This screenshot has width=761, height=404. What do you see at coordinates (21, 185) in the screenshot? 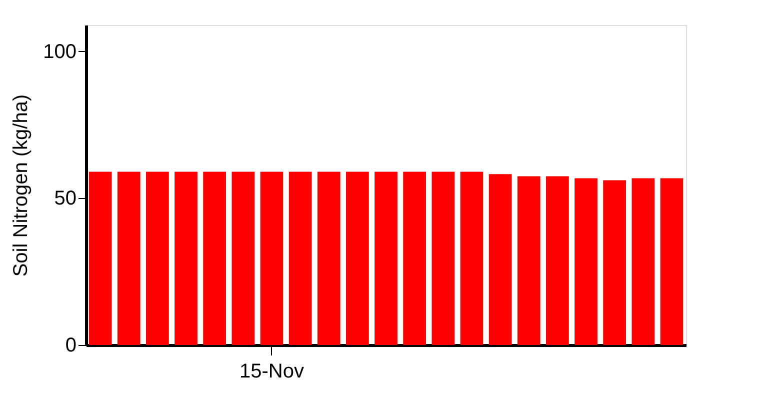
I see `y-axis-title: Soil Nitrogen (kg/ha)` at bounding box center [21, 185].